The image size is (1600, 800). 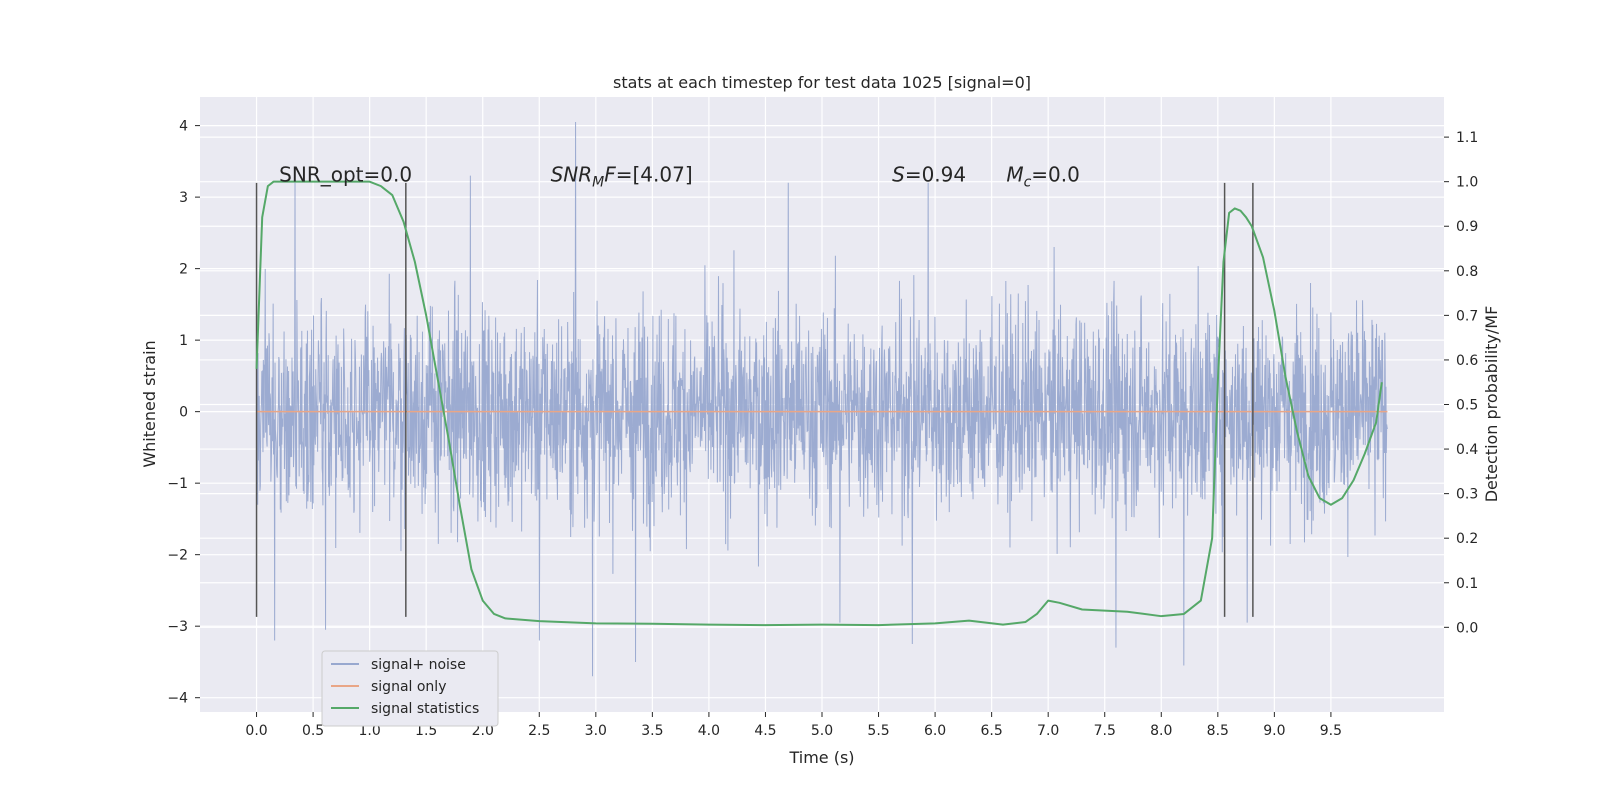 What do you see at coordinates (1467, 272) in the screenshot?
I see `y-right-tick-label: 0.8` at bounding box center [1467, 272].